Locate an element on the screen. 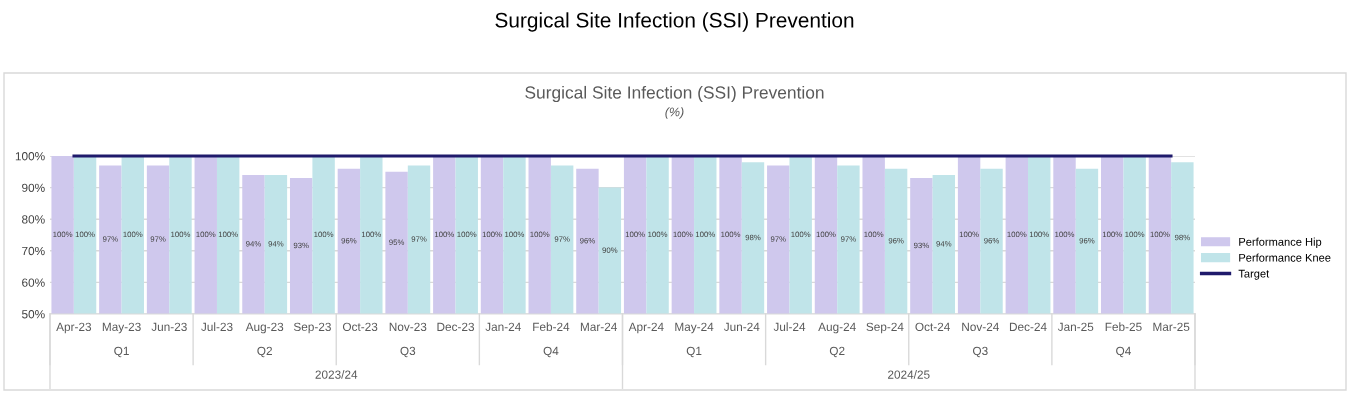 The height and width of the screenshot is (395, 1349). x-tick-label: Dec-24 is located at coordinates (1028, 326).